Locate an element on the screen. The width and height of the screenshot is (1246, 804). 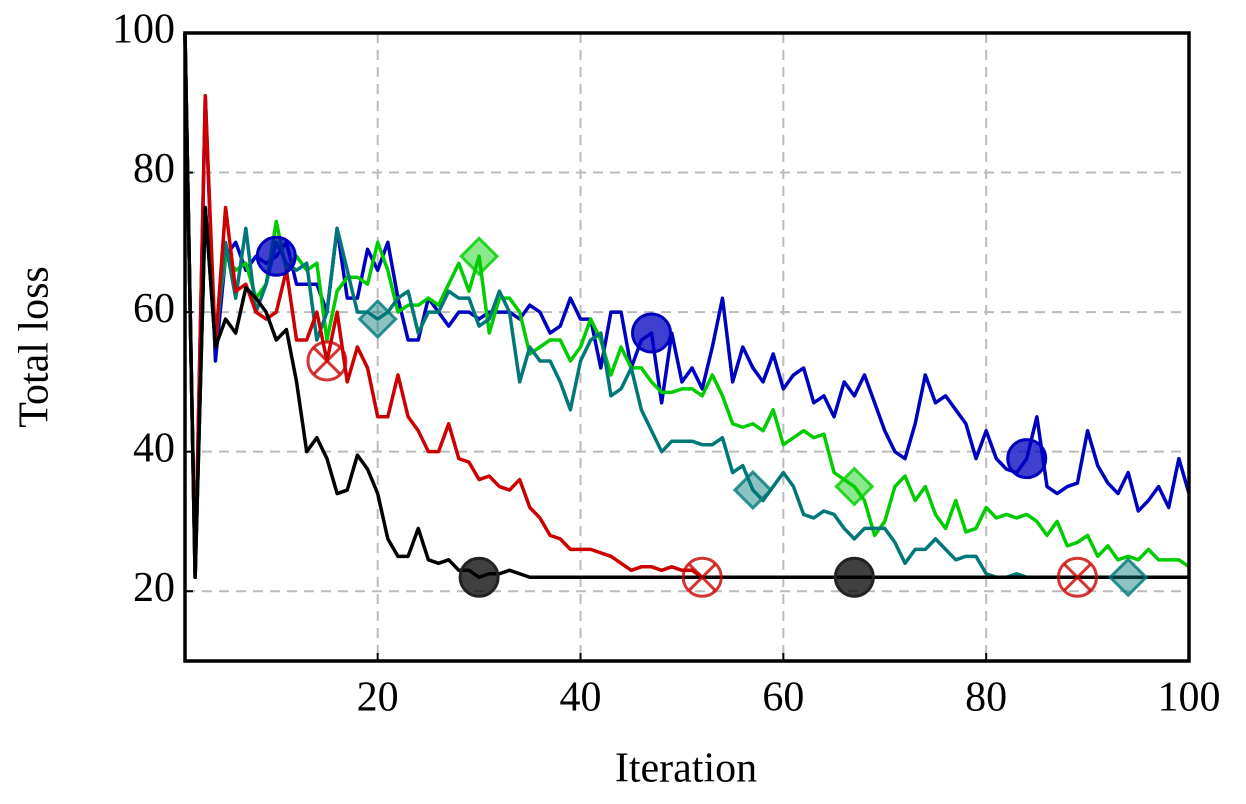
x-tick-label: 20 is located at coordinates (378, 698).